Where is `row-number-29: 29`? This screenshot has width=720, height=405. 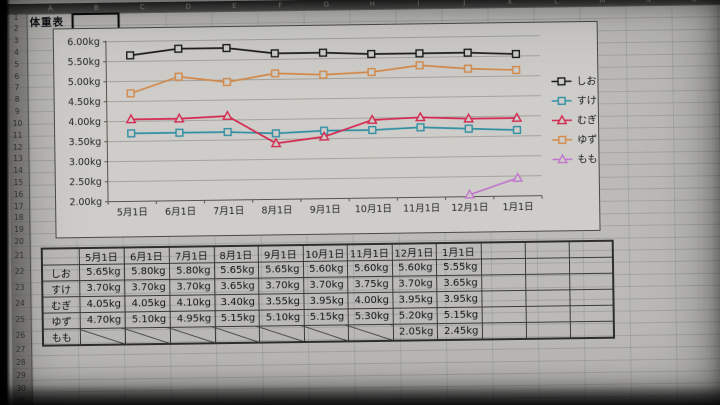
row-number-29: 29 is located at coordinates (21, 375).